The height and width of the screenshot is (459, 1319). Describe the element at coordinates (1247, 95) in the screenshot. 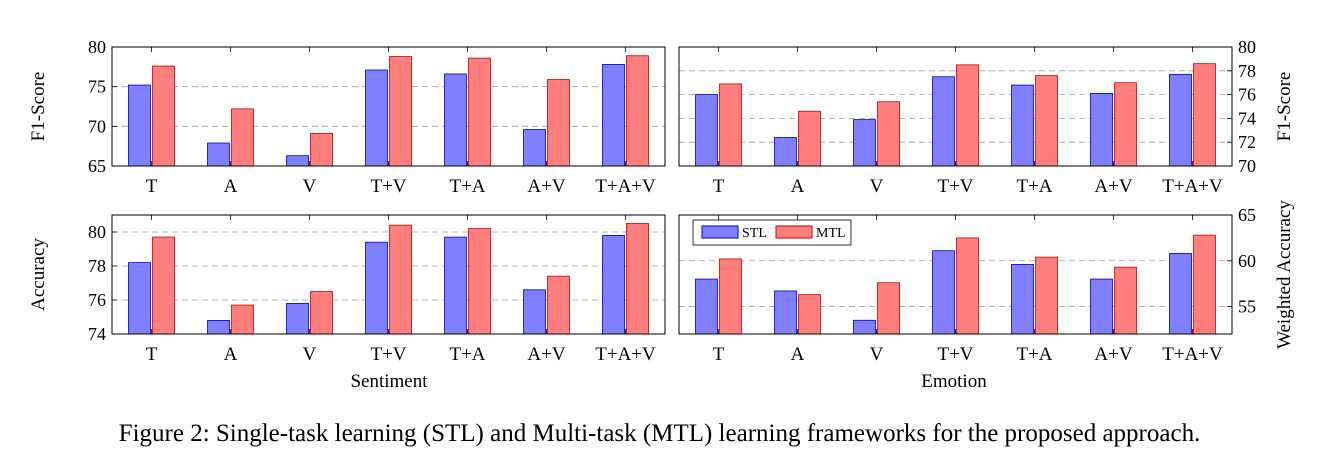

I see `y-tick-label: 76` at that location.